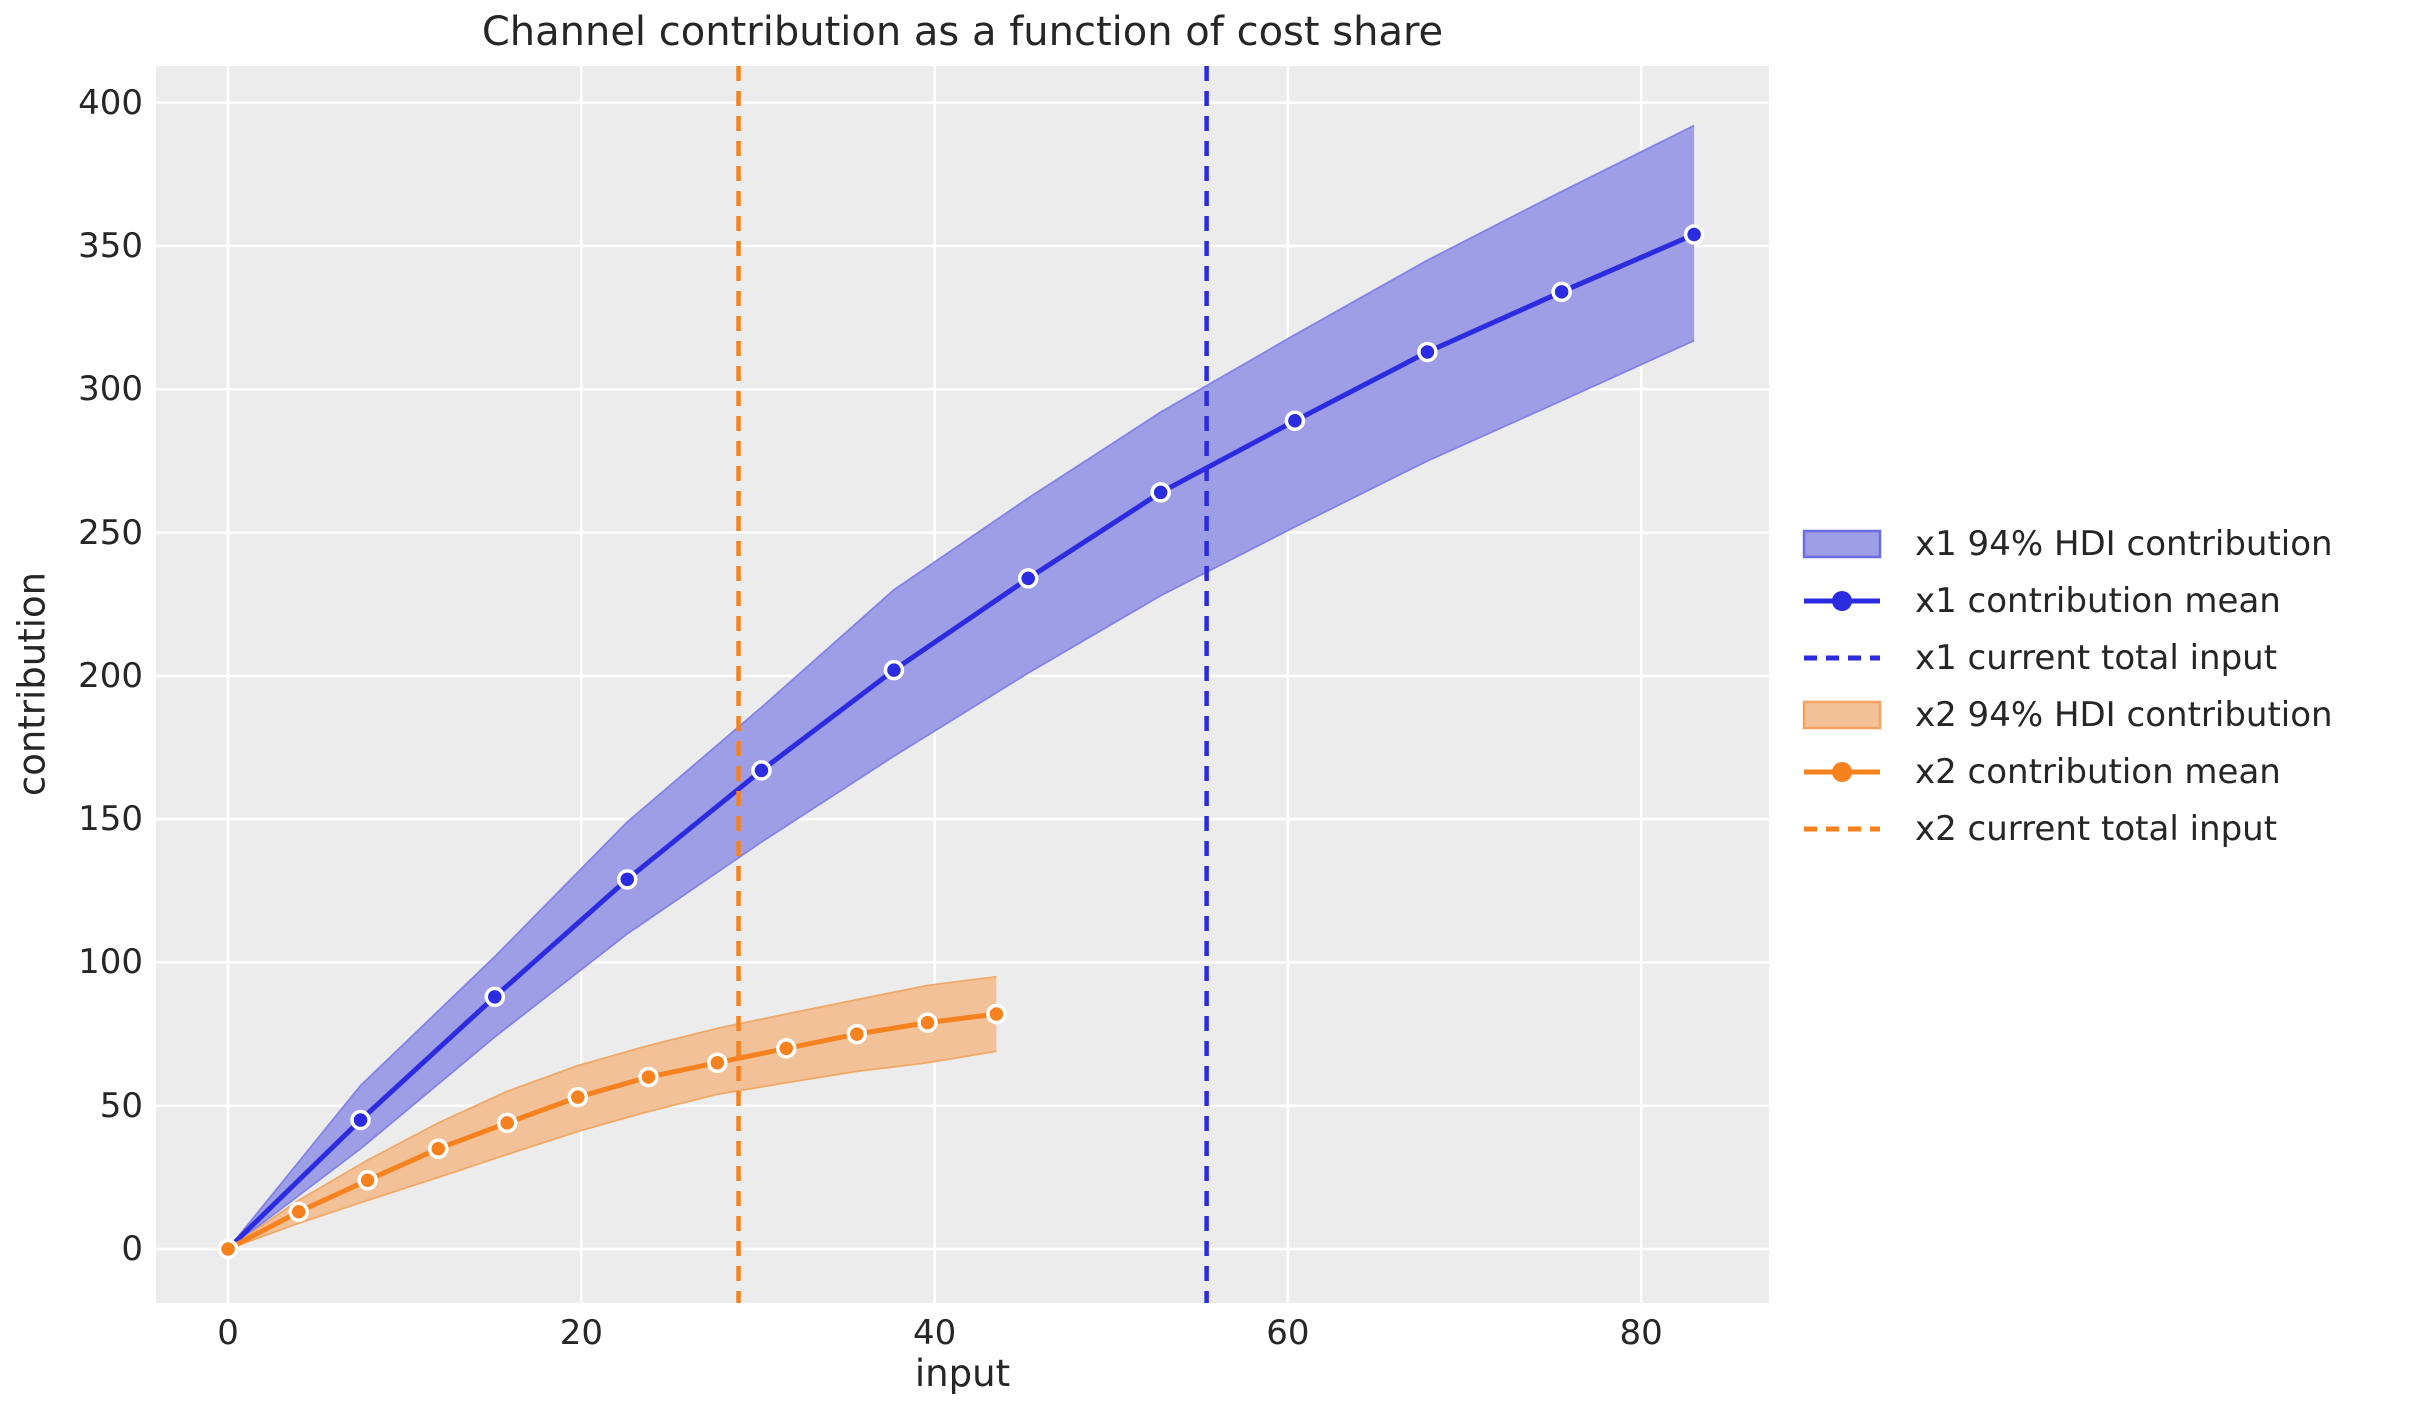 This screenshot has height=1423, width=2423. I want to click on x2-hdi-lower-edge, so click(612, 1150).